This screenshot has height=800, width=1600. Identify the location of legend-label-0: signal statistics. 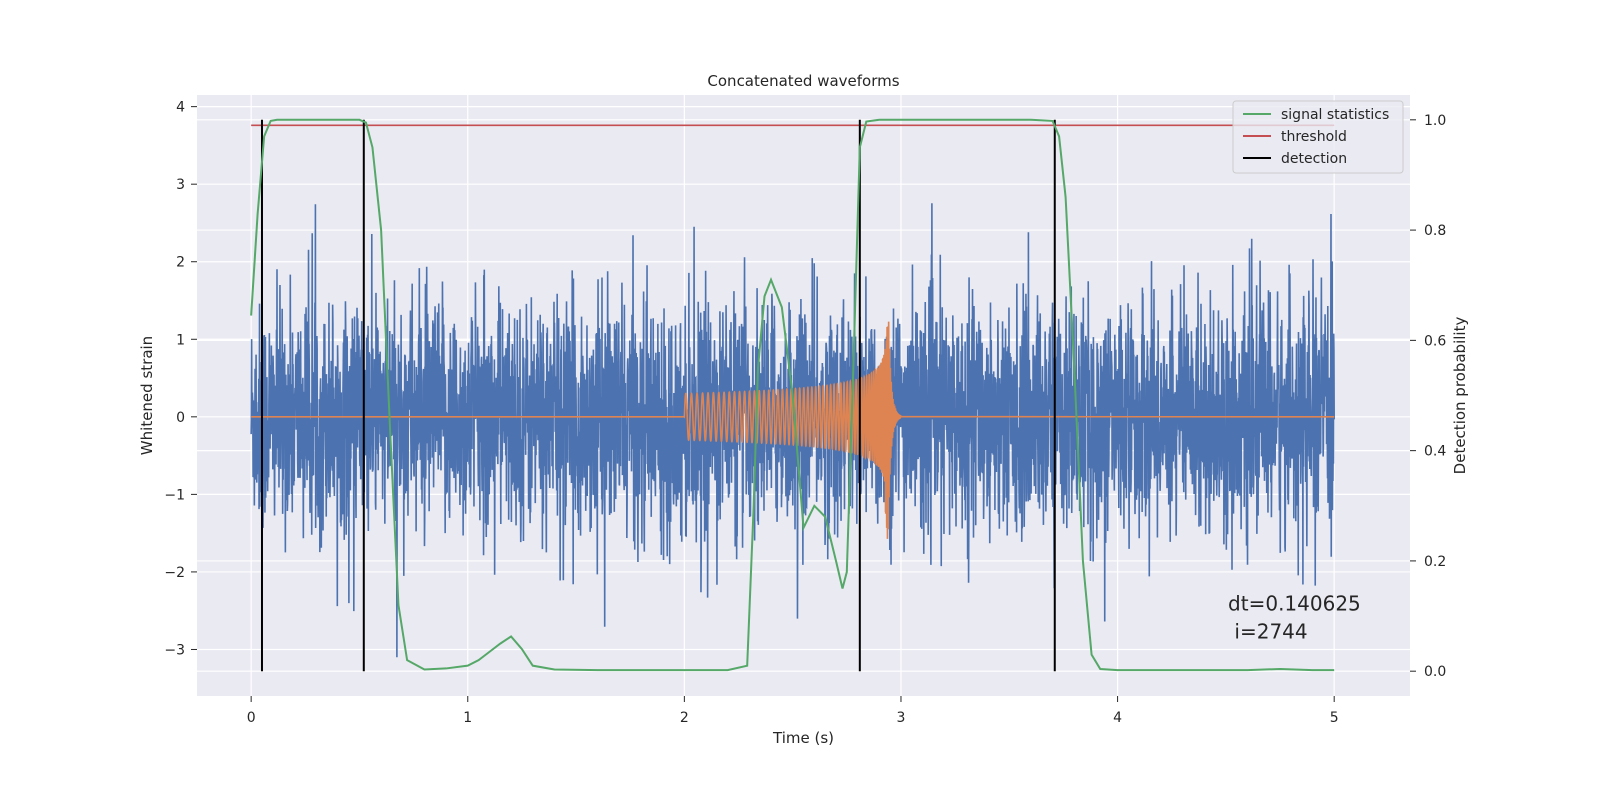
(1335, 115).